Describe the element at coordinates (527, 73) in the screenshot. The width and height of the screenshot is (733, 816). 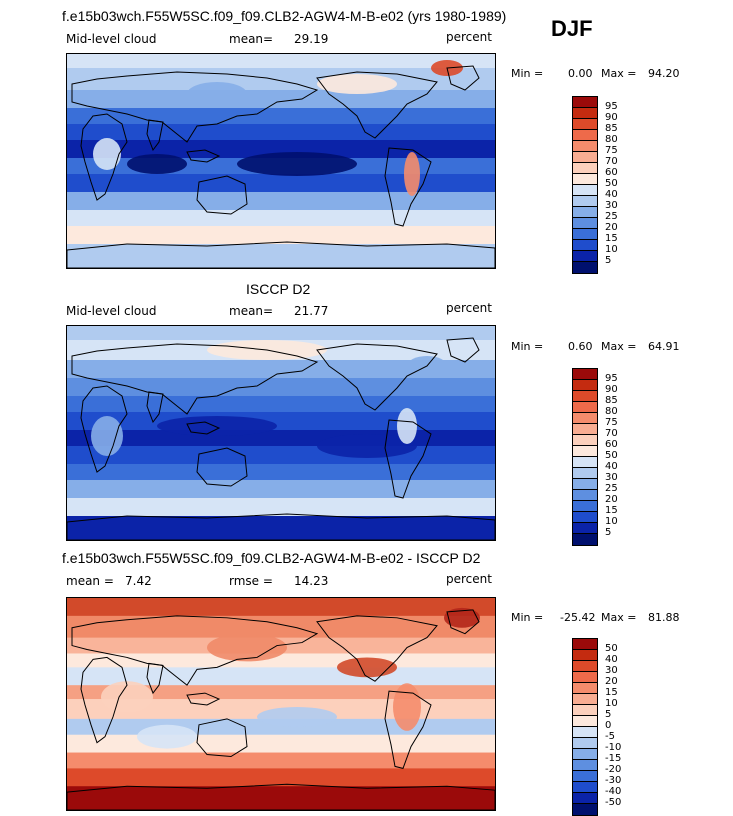
I see `panel1-min-label: Min =` at that location.